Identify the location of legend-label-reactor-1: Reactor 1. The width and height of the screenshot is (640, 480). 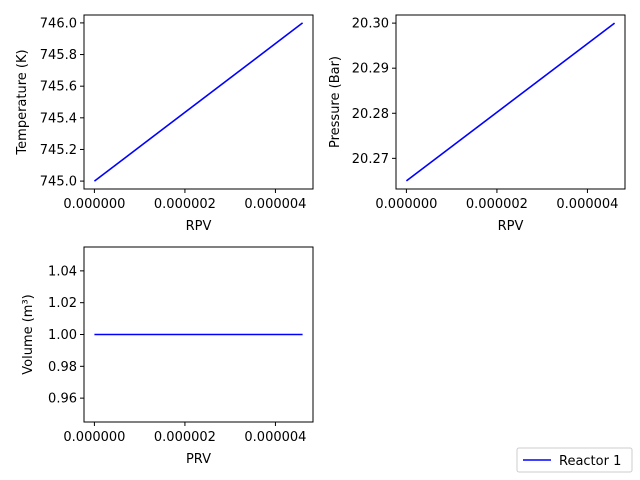
(590, 461).